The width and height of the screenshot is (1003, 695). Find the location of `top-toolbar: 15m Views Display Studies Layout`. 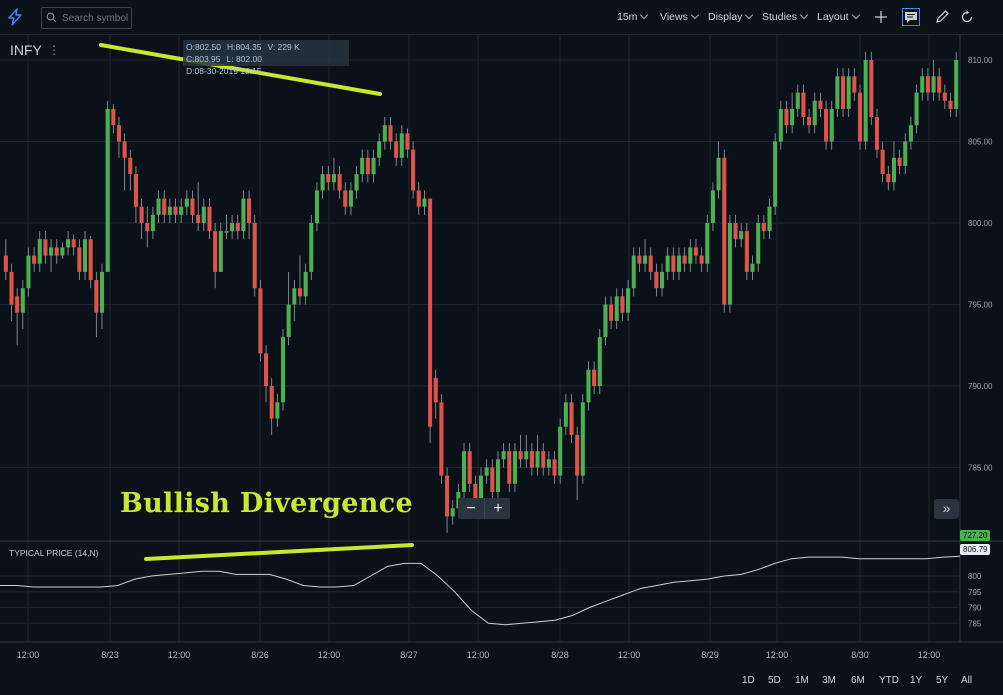

top-toolbar: 15m Views Display Studies Layout is located at coordinates (501, 17).